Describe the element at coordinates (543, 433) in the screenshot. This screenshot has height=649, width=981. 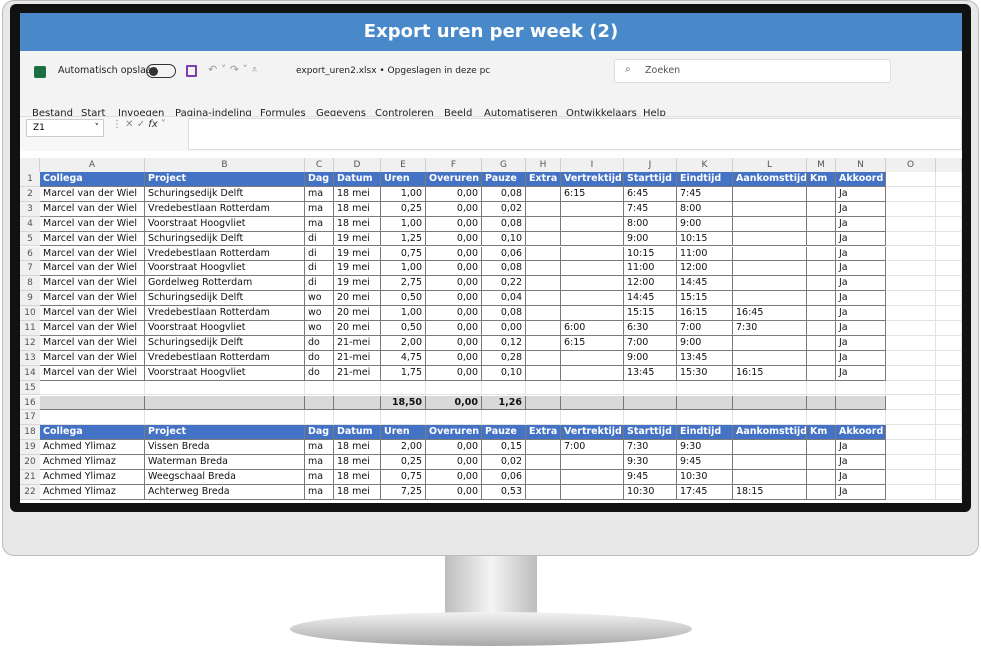
I see `table-header-cell: Extra` at that location.